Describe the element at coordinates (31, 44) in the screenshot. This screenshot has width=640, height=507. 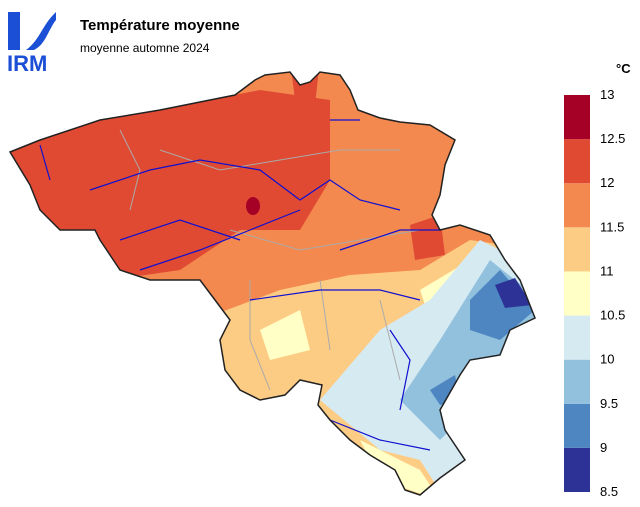
I see `logo: IRM` at that location.